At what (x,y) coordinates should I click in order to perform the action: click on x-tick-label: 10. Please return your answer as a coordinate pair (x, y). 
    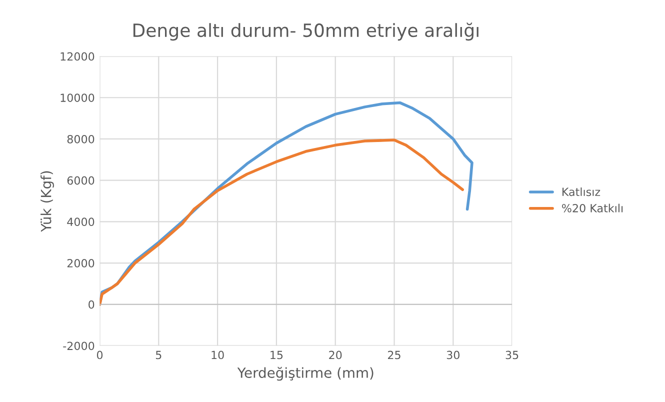
    Looking at the image, I should click on (218, 355).